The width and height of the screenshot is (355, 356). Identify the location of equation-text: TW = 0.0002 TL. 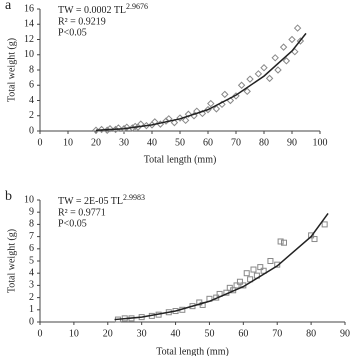
(92, 10).